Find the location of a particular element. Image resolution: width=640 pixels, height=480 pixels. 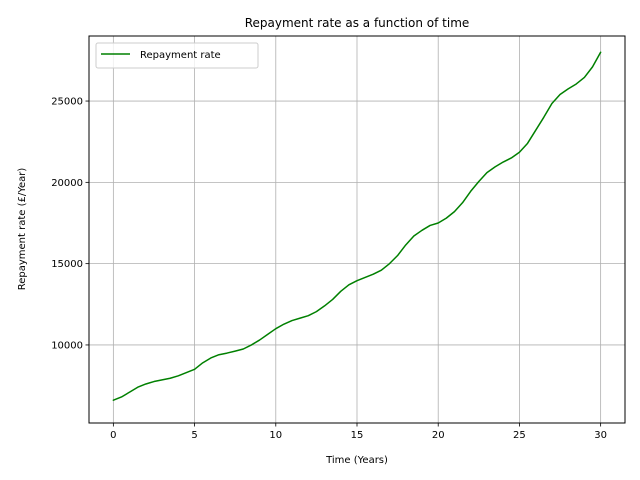

x-tick-label: 0 is located at coordinates (113, 435).